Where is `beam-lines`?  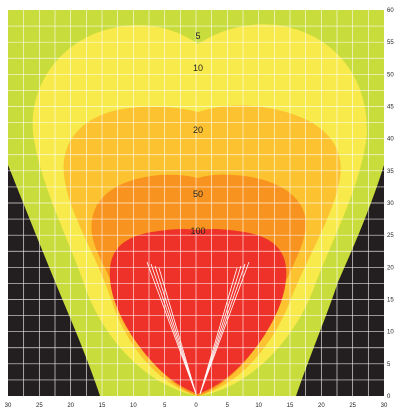
beam-lines is located at coordinates (198, 328).